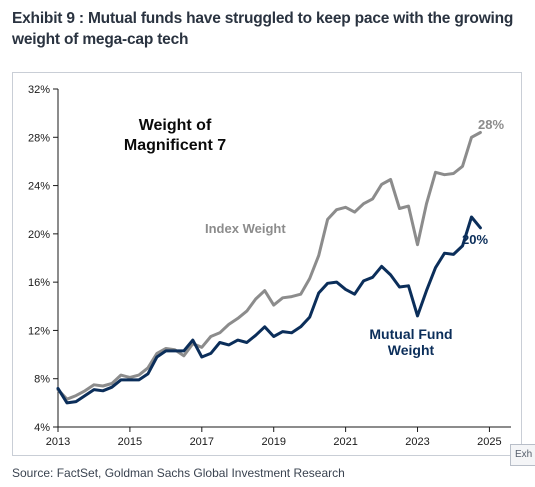 The height and width of the screenshot is (487, 535). I want to click on x-tick-label: 2019, so click(273, 442).